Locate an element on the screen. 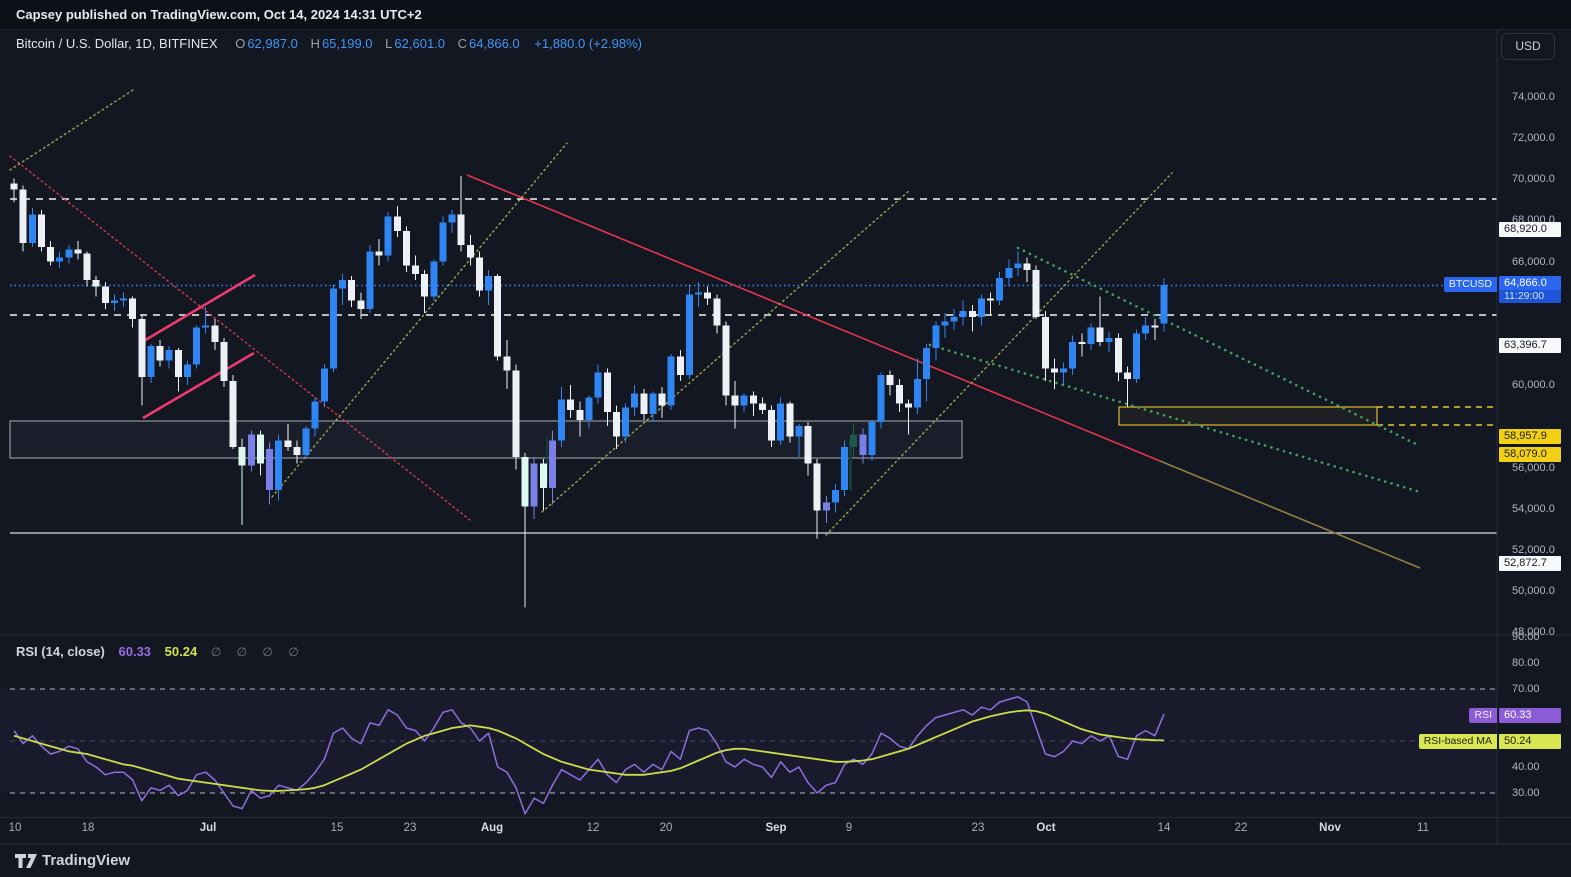  tradingview-logo-icon is located at coordinates (27, 861).